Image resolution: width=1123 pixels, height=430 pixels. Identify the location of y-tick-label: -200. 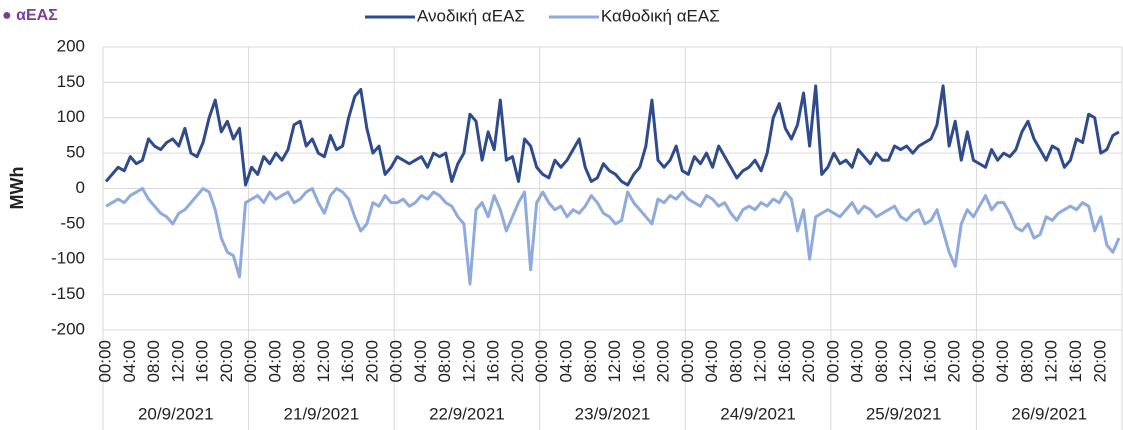
(68, 328).